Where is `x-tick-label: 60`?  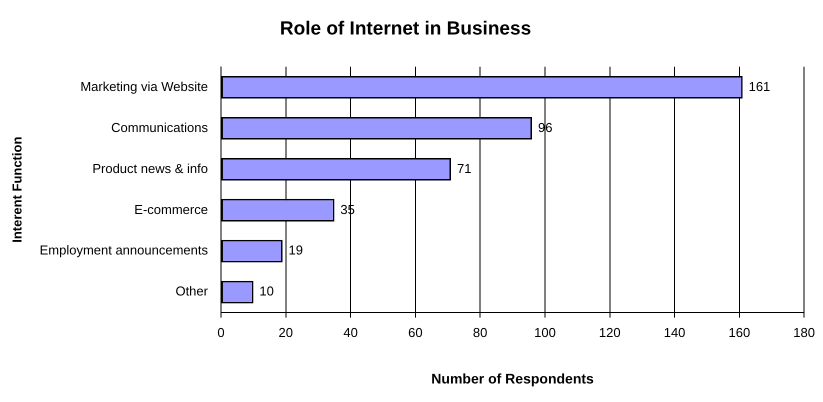 x-tick-label: 60 is located at coordinates (415, 332).